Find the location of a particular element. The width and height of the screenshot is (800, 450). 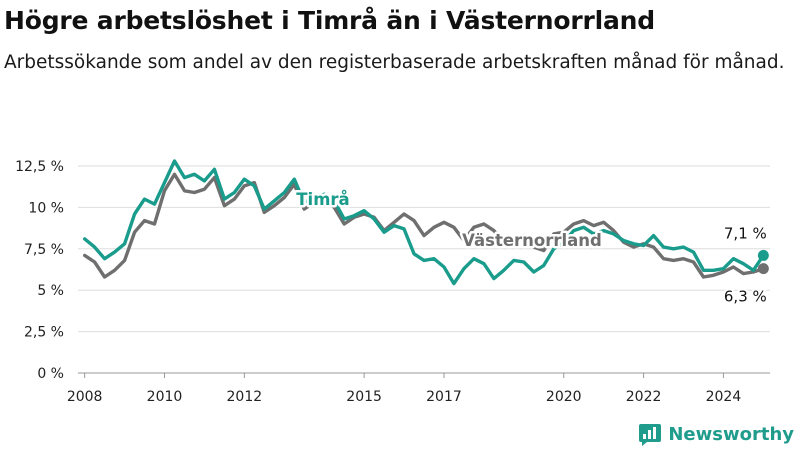

bar-chart-icon is located at coordinates (650, 435).